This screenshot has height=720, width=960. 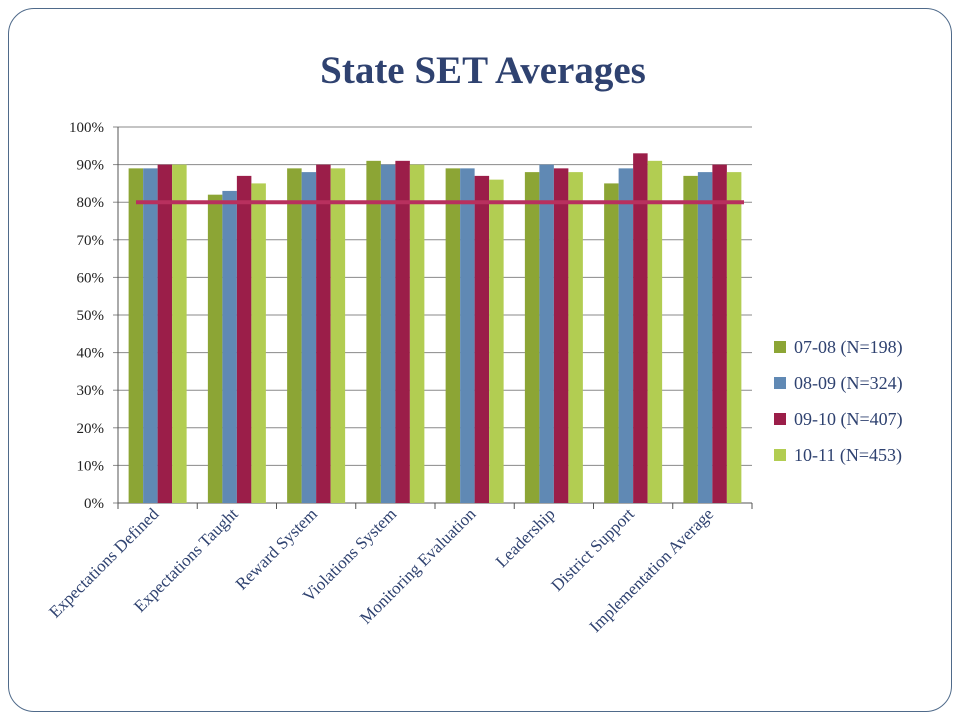 What do you see at coordinates (91, 354) in the screenshot?
I see `y-tick-label: 40%` at bounding box center [91, 354].